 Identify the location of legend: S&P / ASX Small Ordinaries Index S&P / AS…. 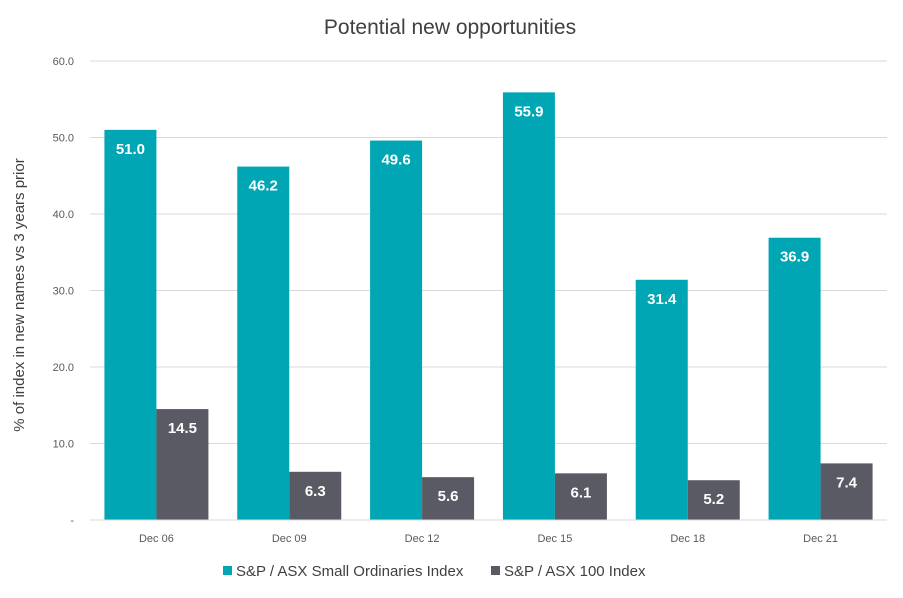
(434, 571).